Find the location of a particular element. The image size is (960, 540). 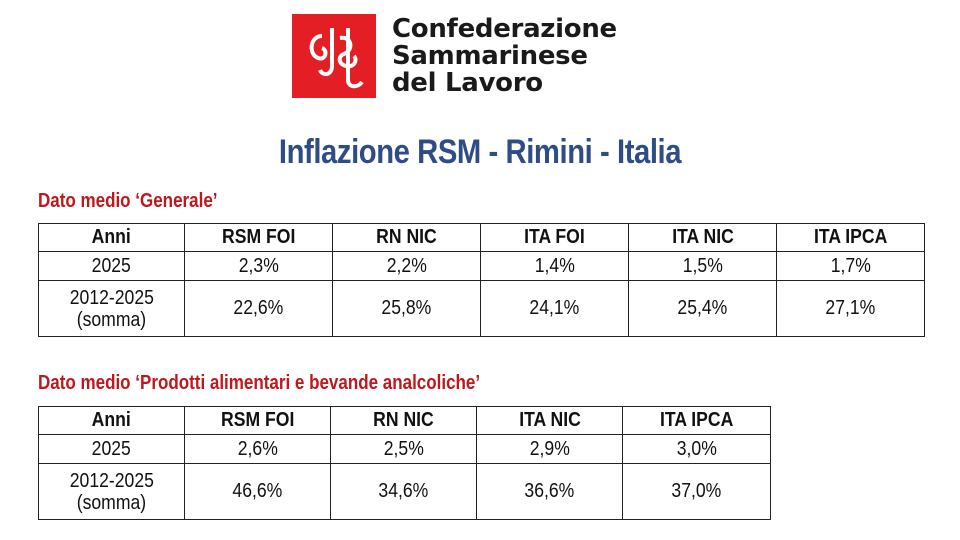

value-cell: 46,6% is located at coordinates (257, 491).